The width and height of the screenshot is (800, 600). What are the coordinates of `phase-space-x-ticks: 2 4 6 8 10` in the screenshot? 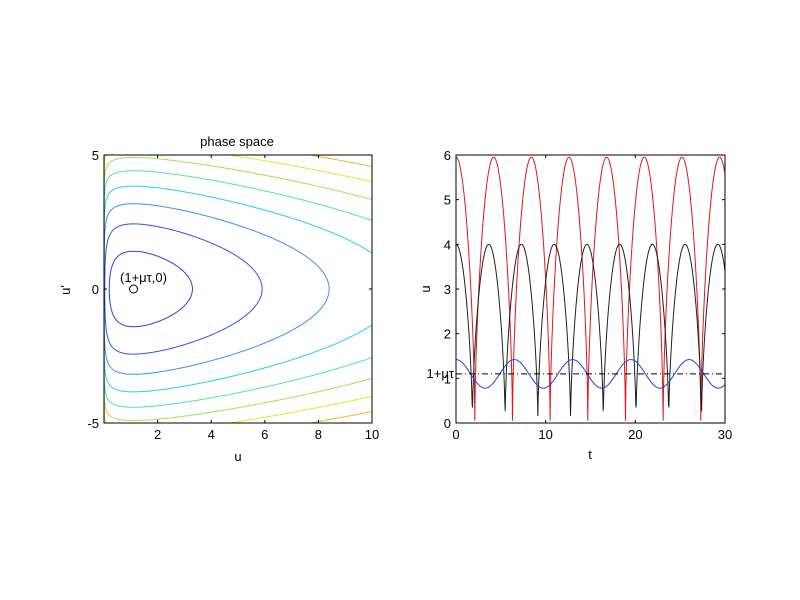 It's located at (266, 298).